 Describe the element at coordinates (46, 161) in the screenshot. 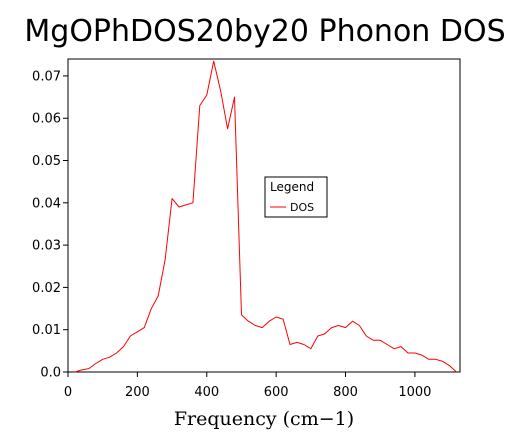

I see `y-tick-label: 0.05` at that location.